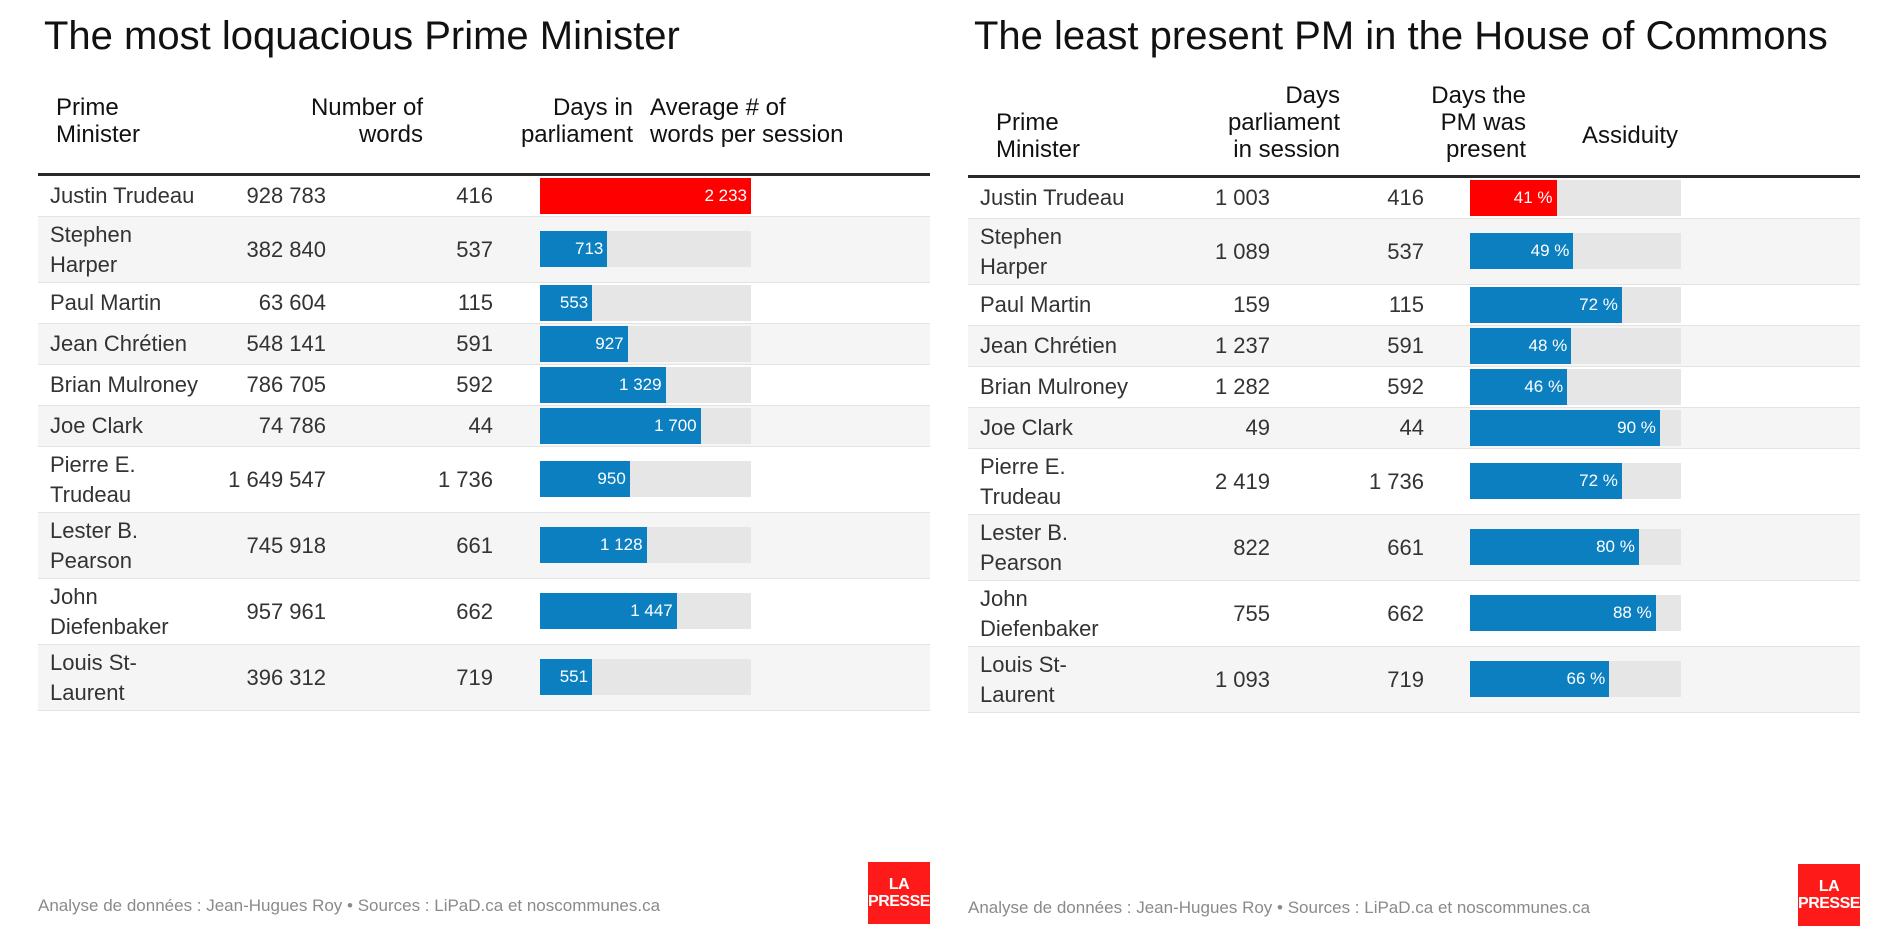 This screenshot has height=933, width=1890. What do you see at coordinates (96, 425) in the screenshot?
I see `pm-name: Joe Clark` at bounding box center [96, 425].